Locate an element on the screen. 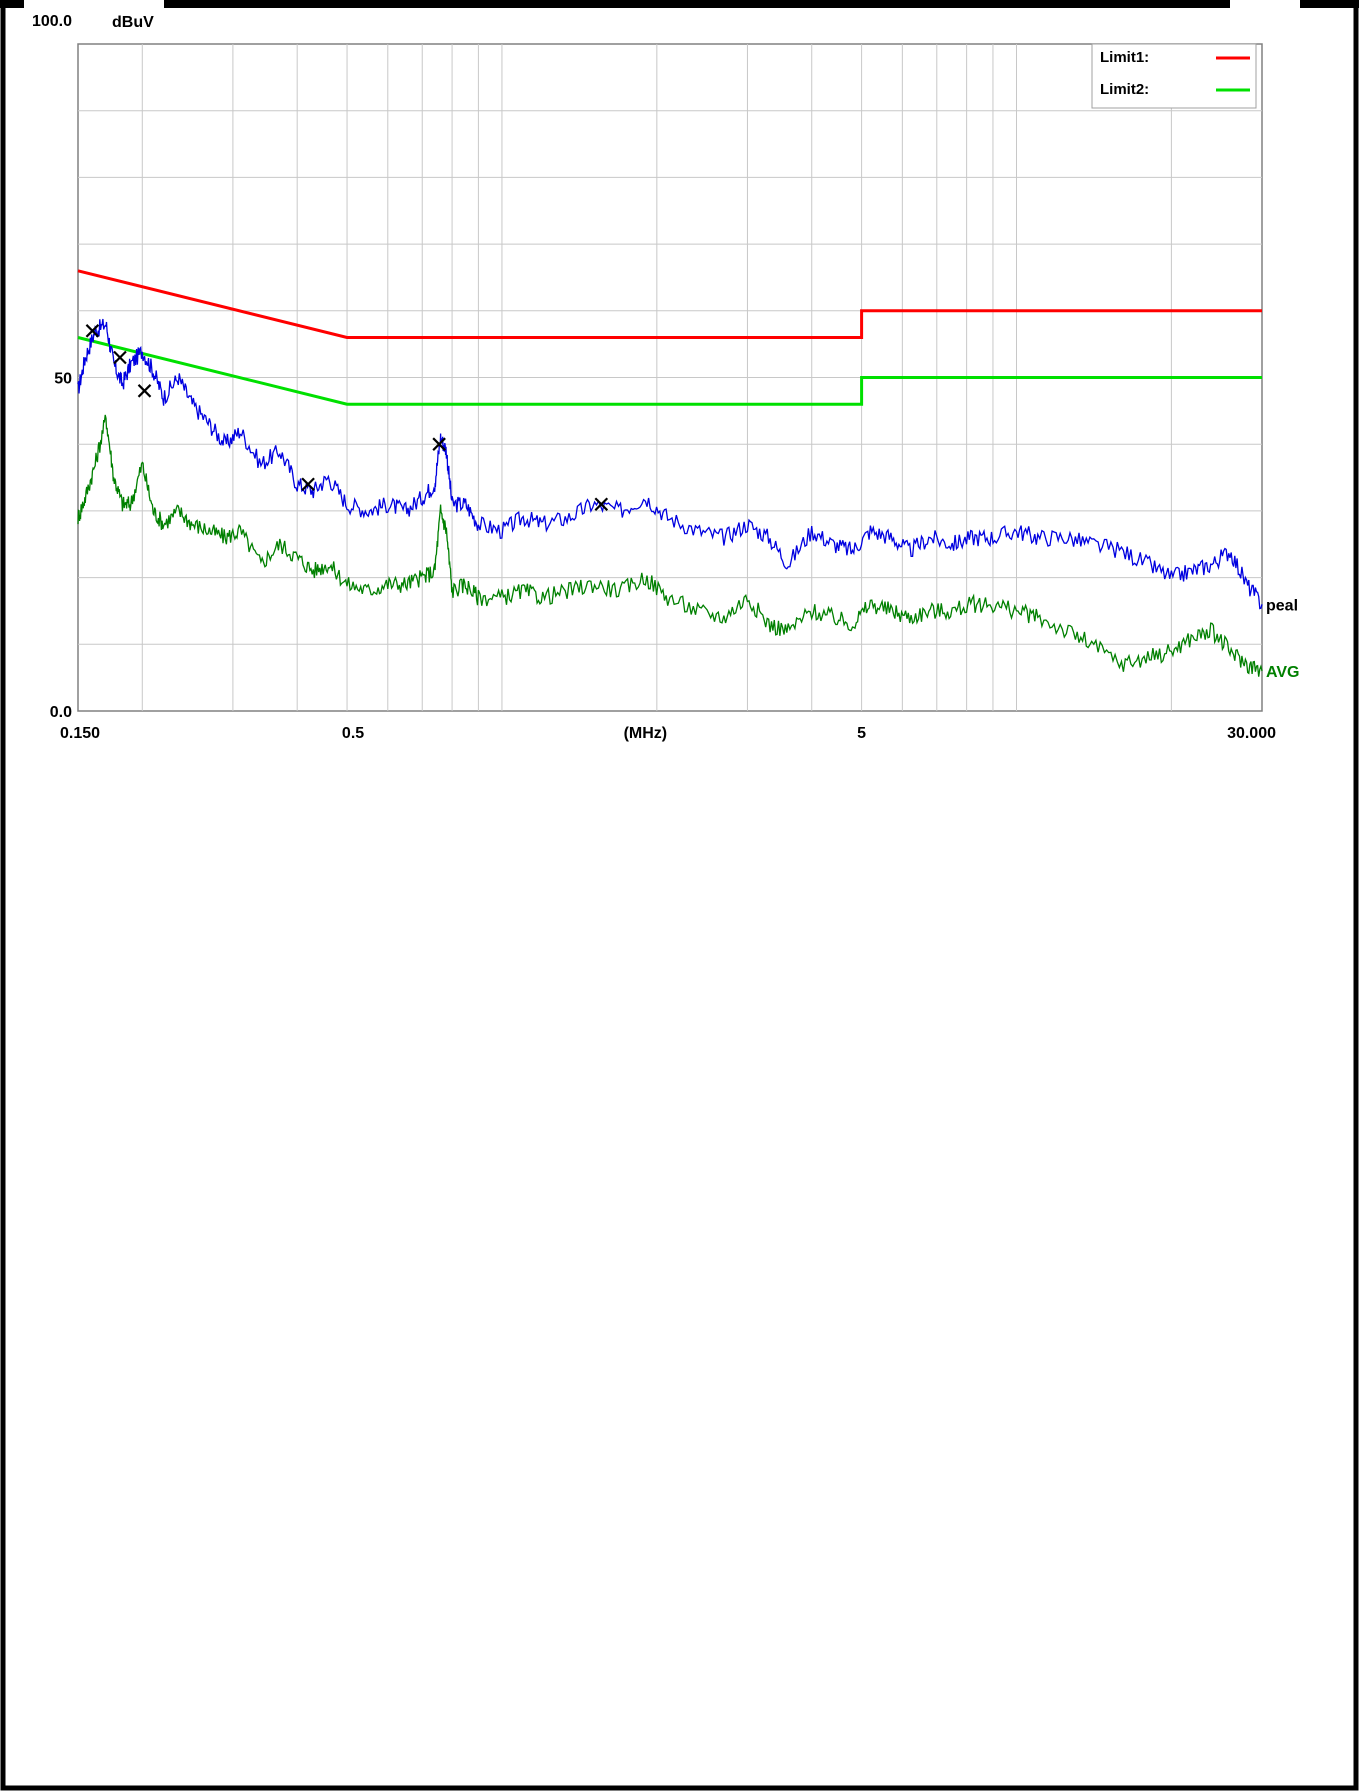  x-tick-label: 30.000 is located at coordinates (1251, 733).